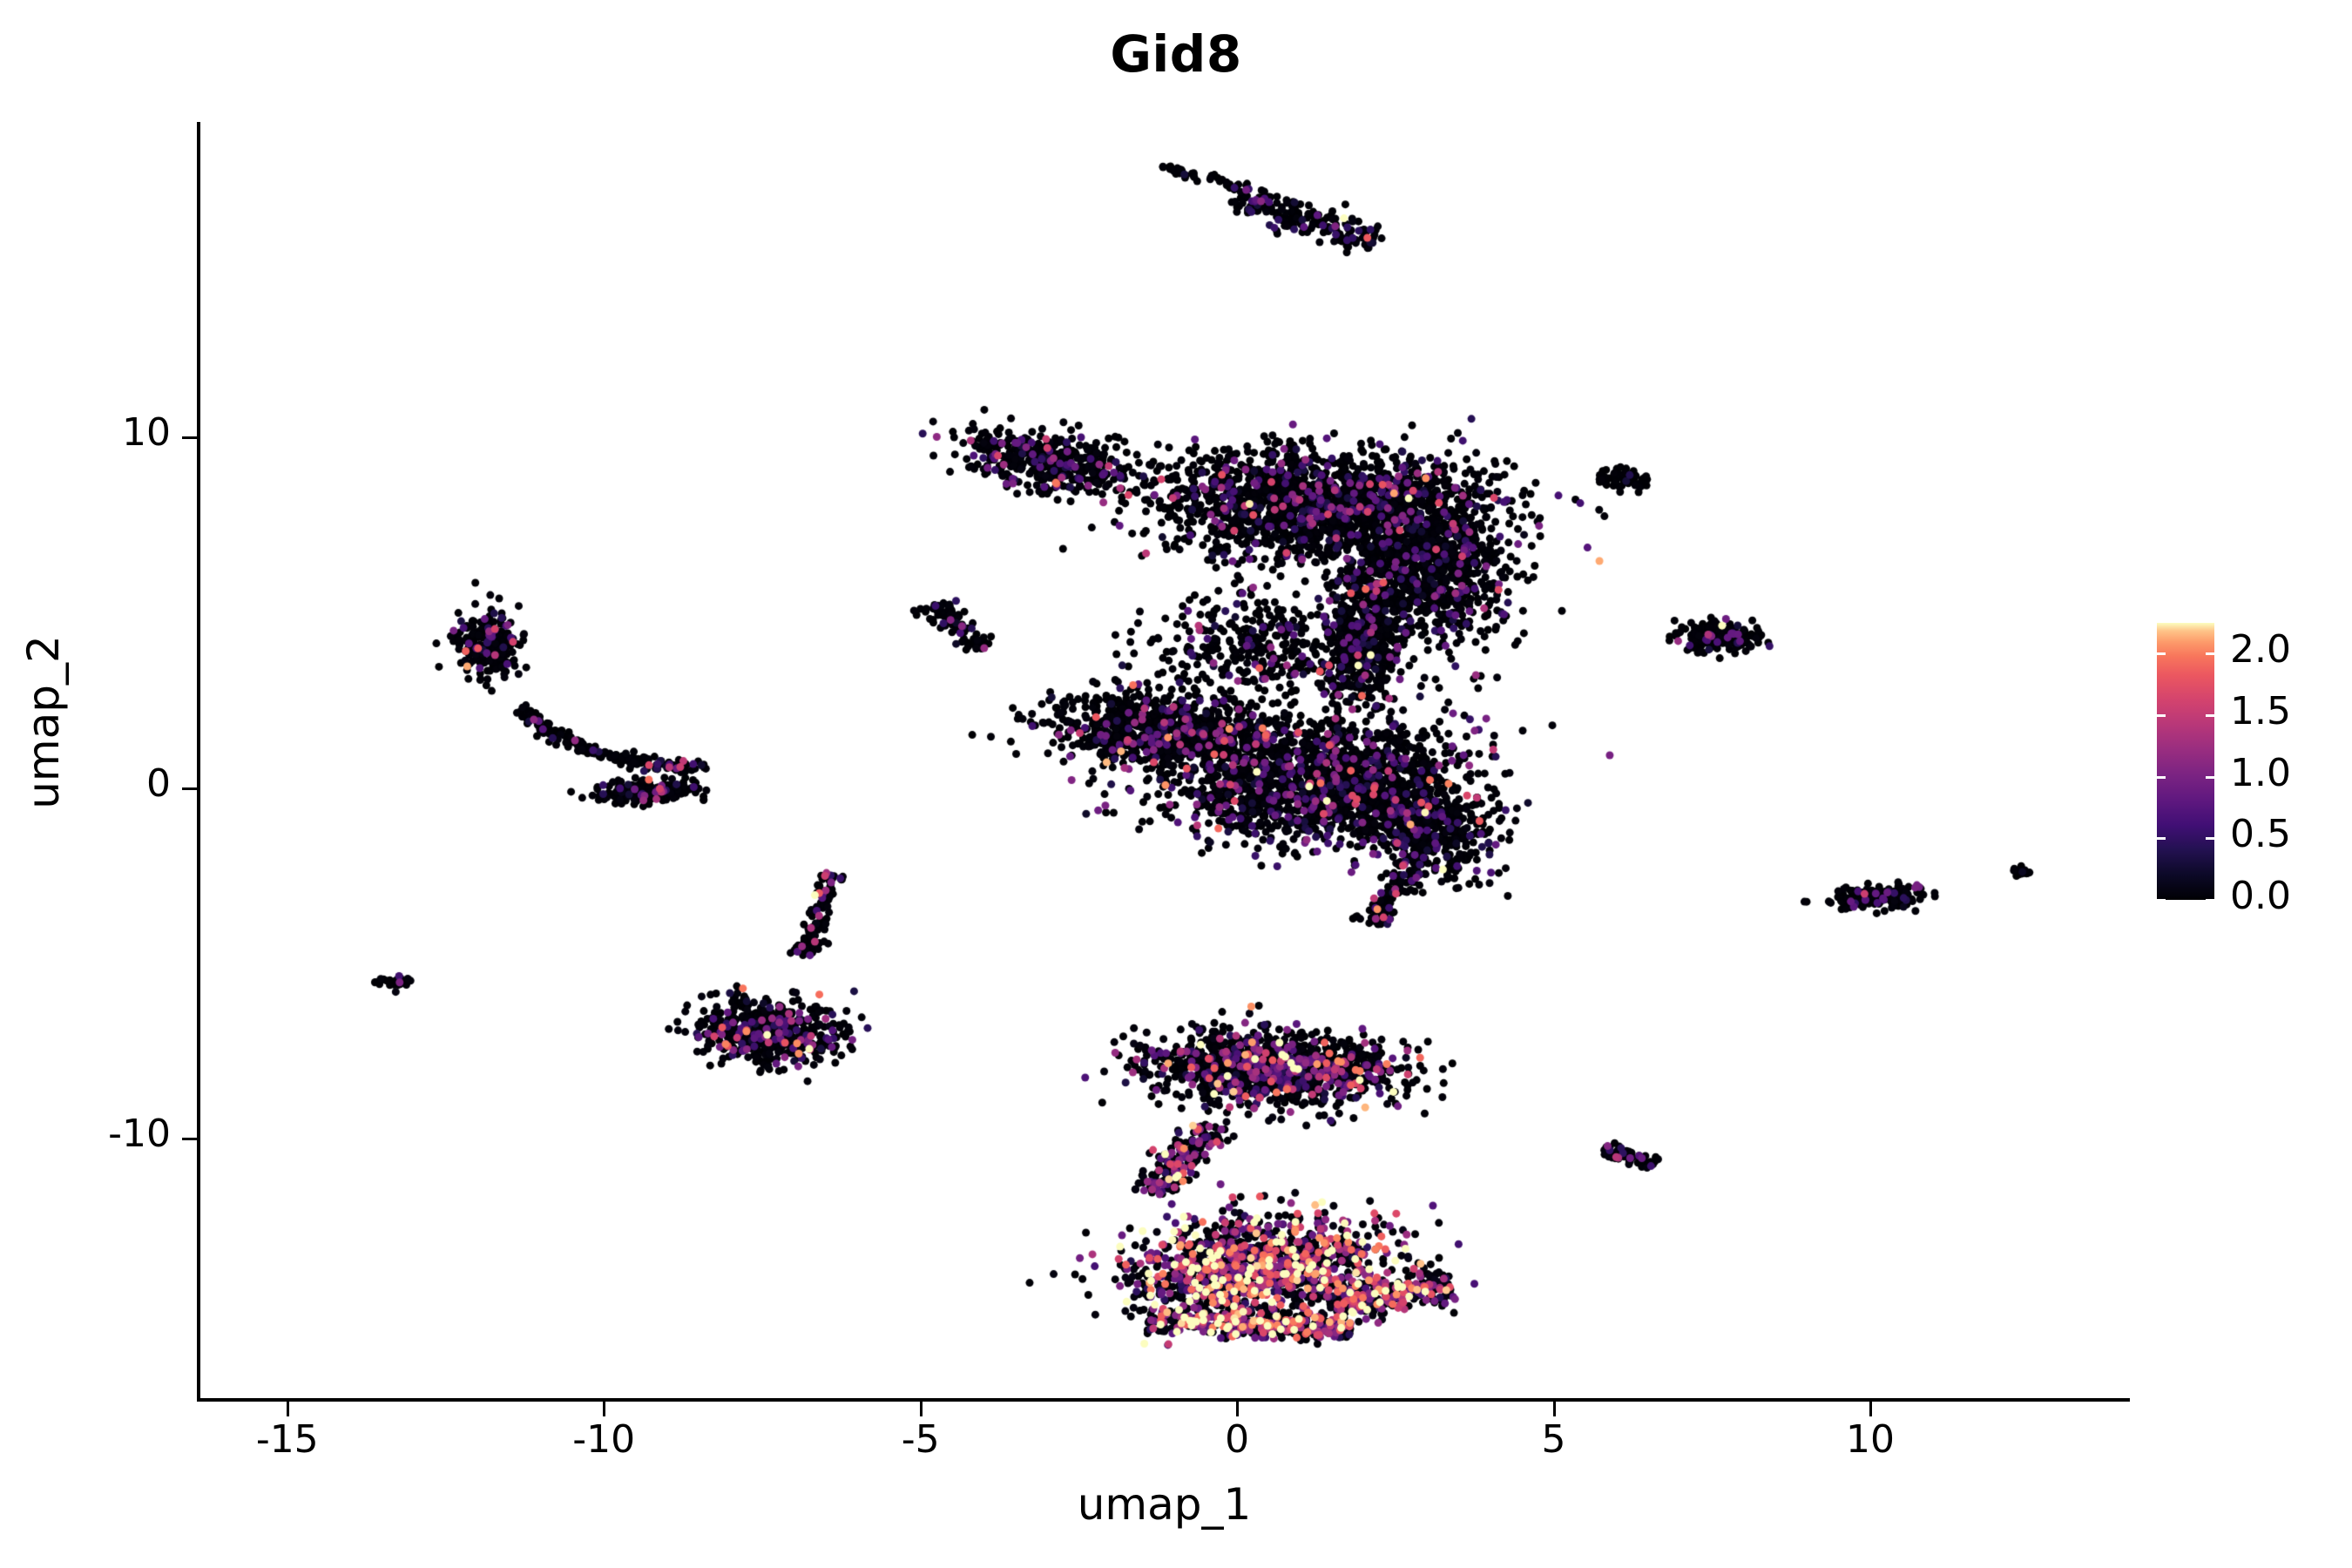  What do you see at coordinates (1164, 1504) in the screenshot?
I see `x-axis-label: umap_1` at bounding box center [1164, 1504].